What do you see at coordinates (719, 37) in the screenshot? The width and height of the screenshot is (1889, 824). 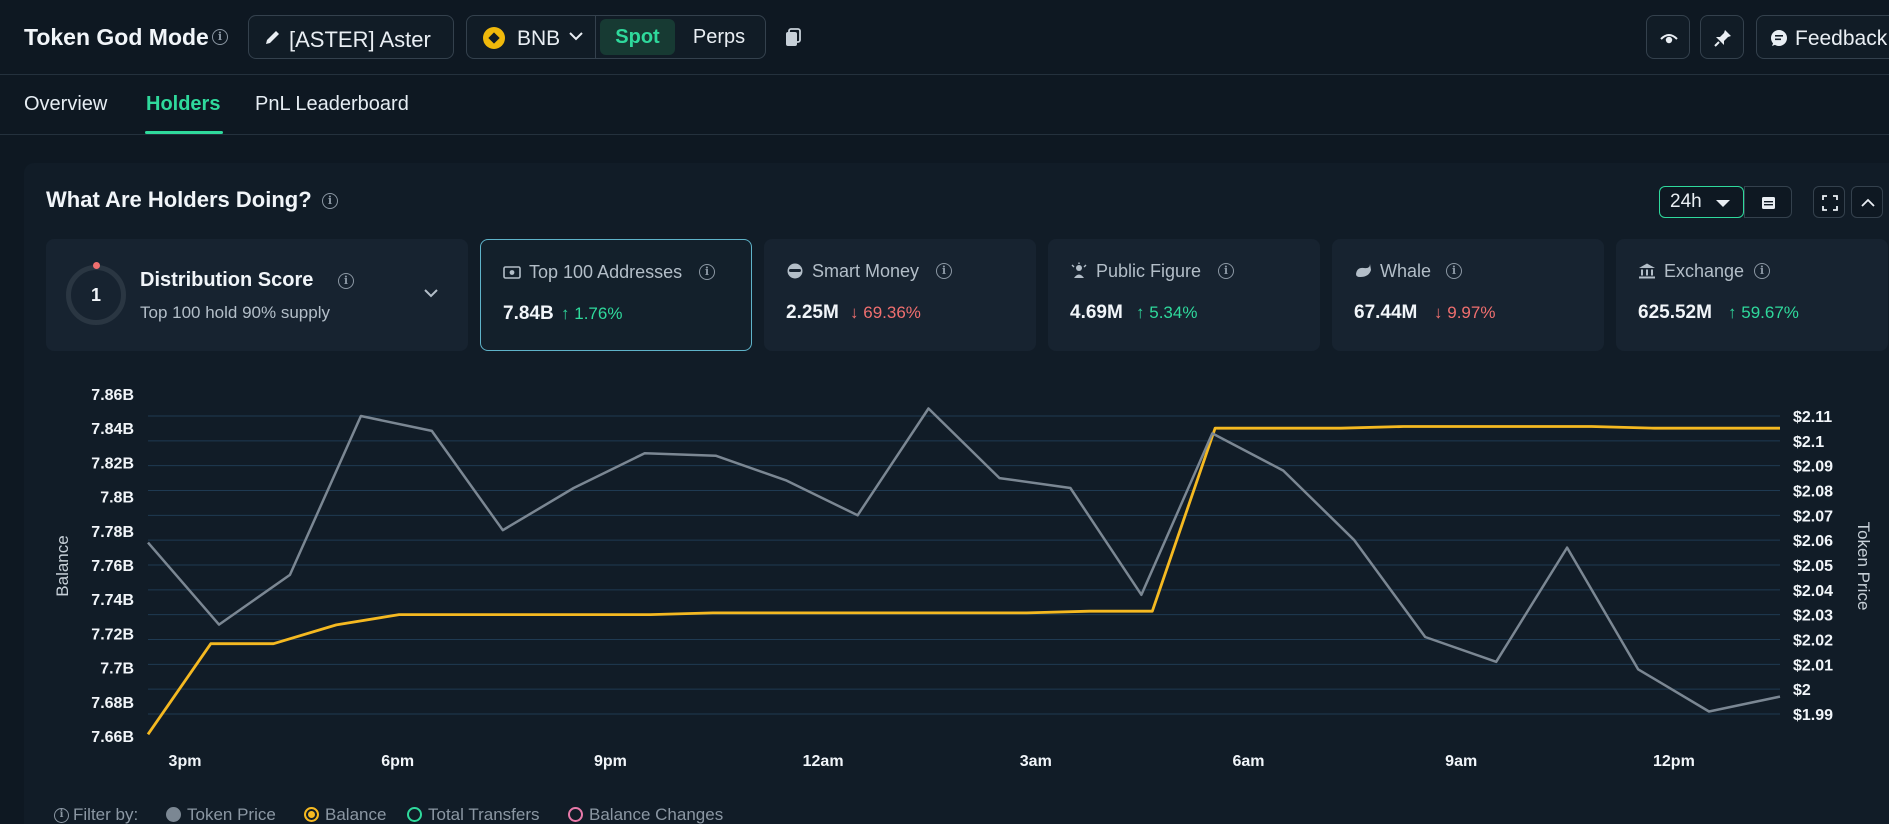 I see `perps-button: Perps` at bounding box center [719, 37].